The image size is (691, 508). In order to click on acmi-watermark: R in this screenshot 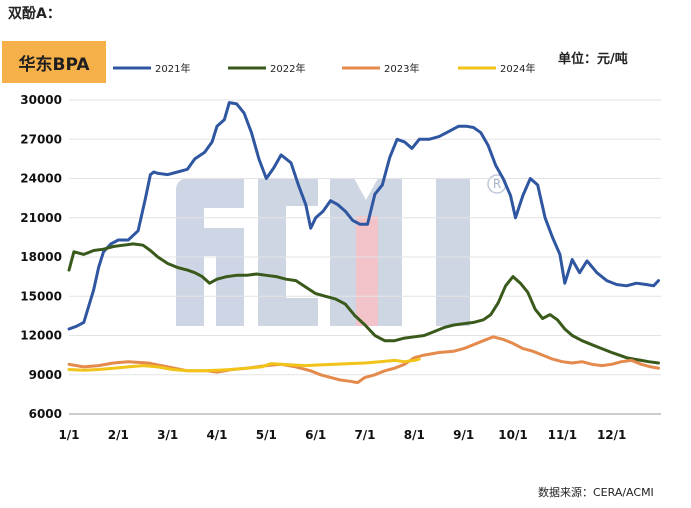, I will do `click(341, 250)`.